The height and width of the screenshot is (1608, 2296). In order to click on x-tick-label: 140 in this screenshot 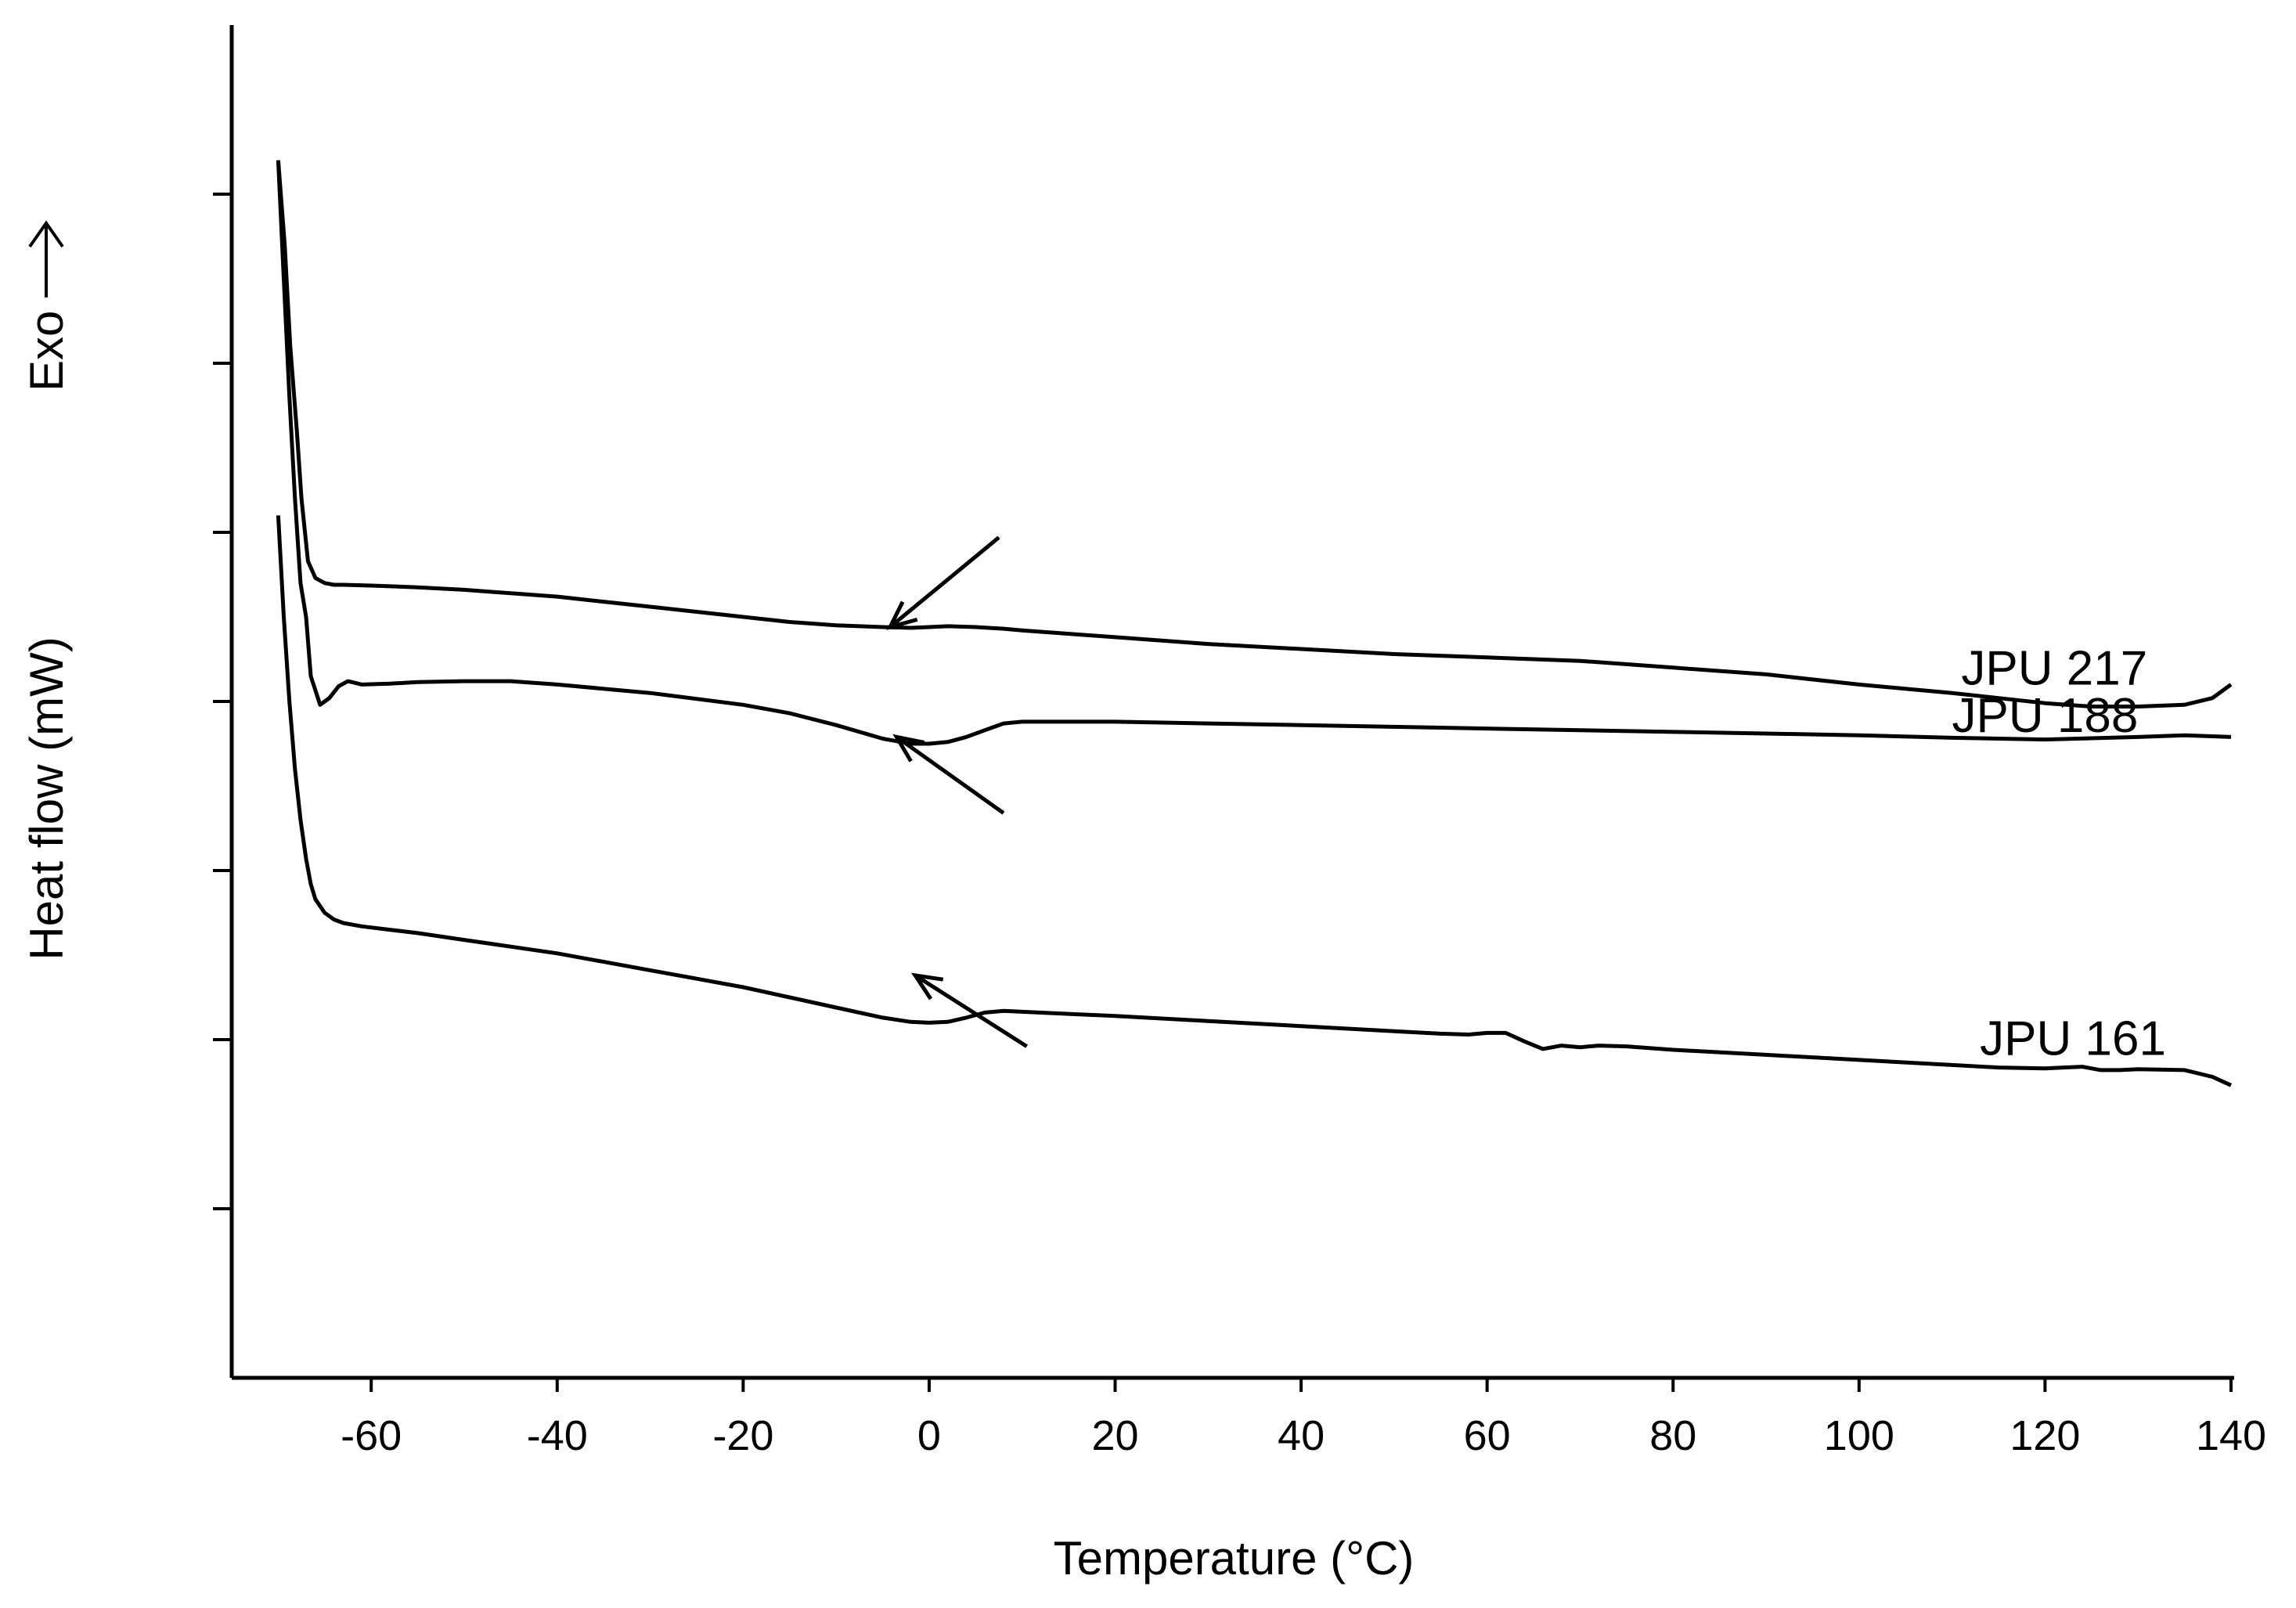, I will do `click(2231, 1435)`.